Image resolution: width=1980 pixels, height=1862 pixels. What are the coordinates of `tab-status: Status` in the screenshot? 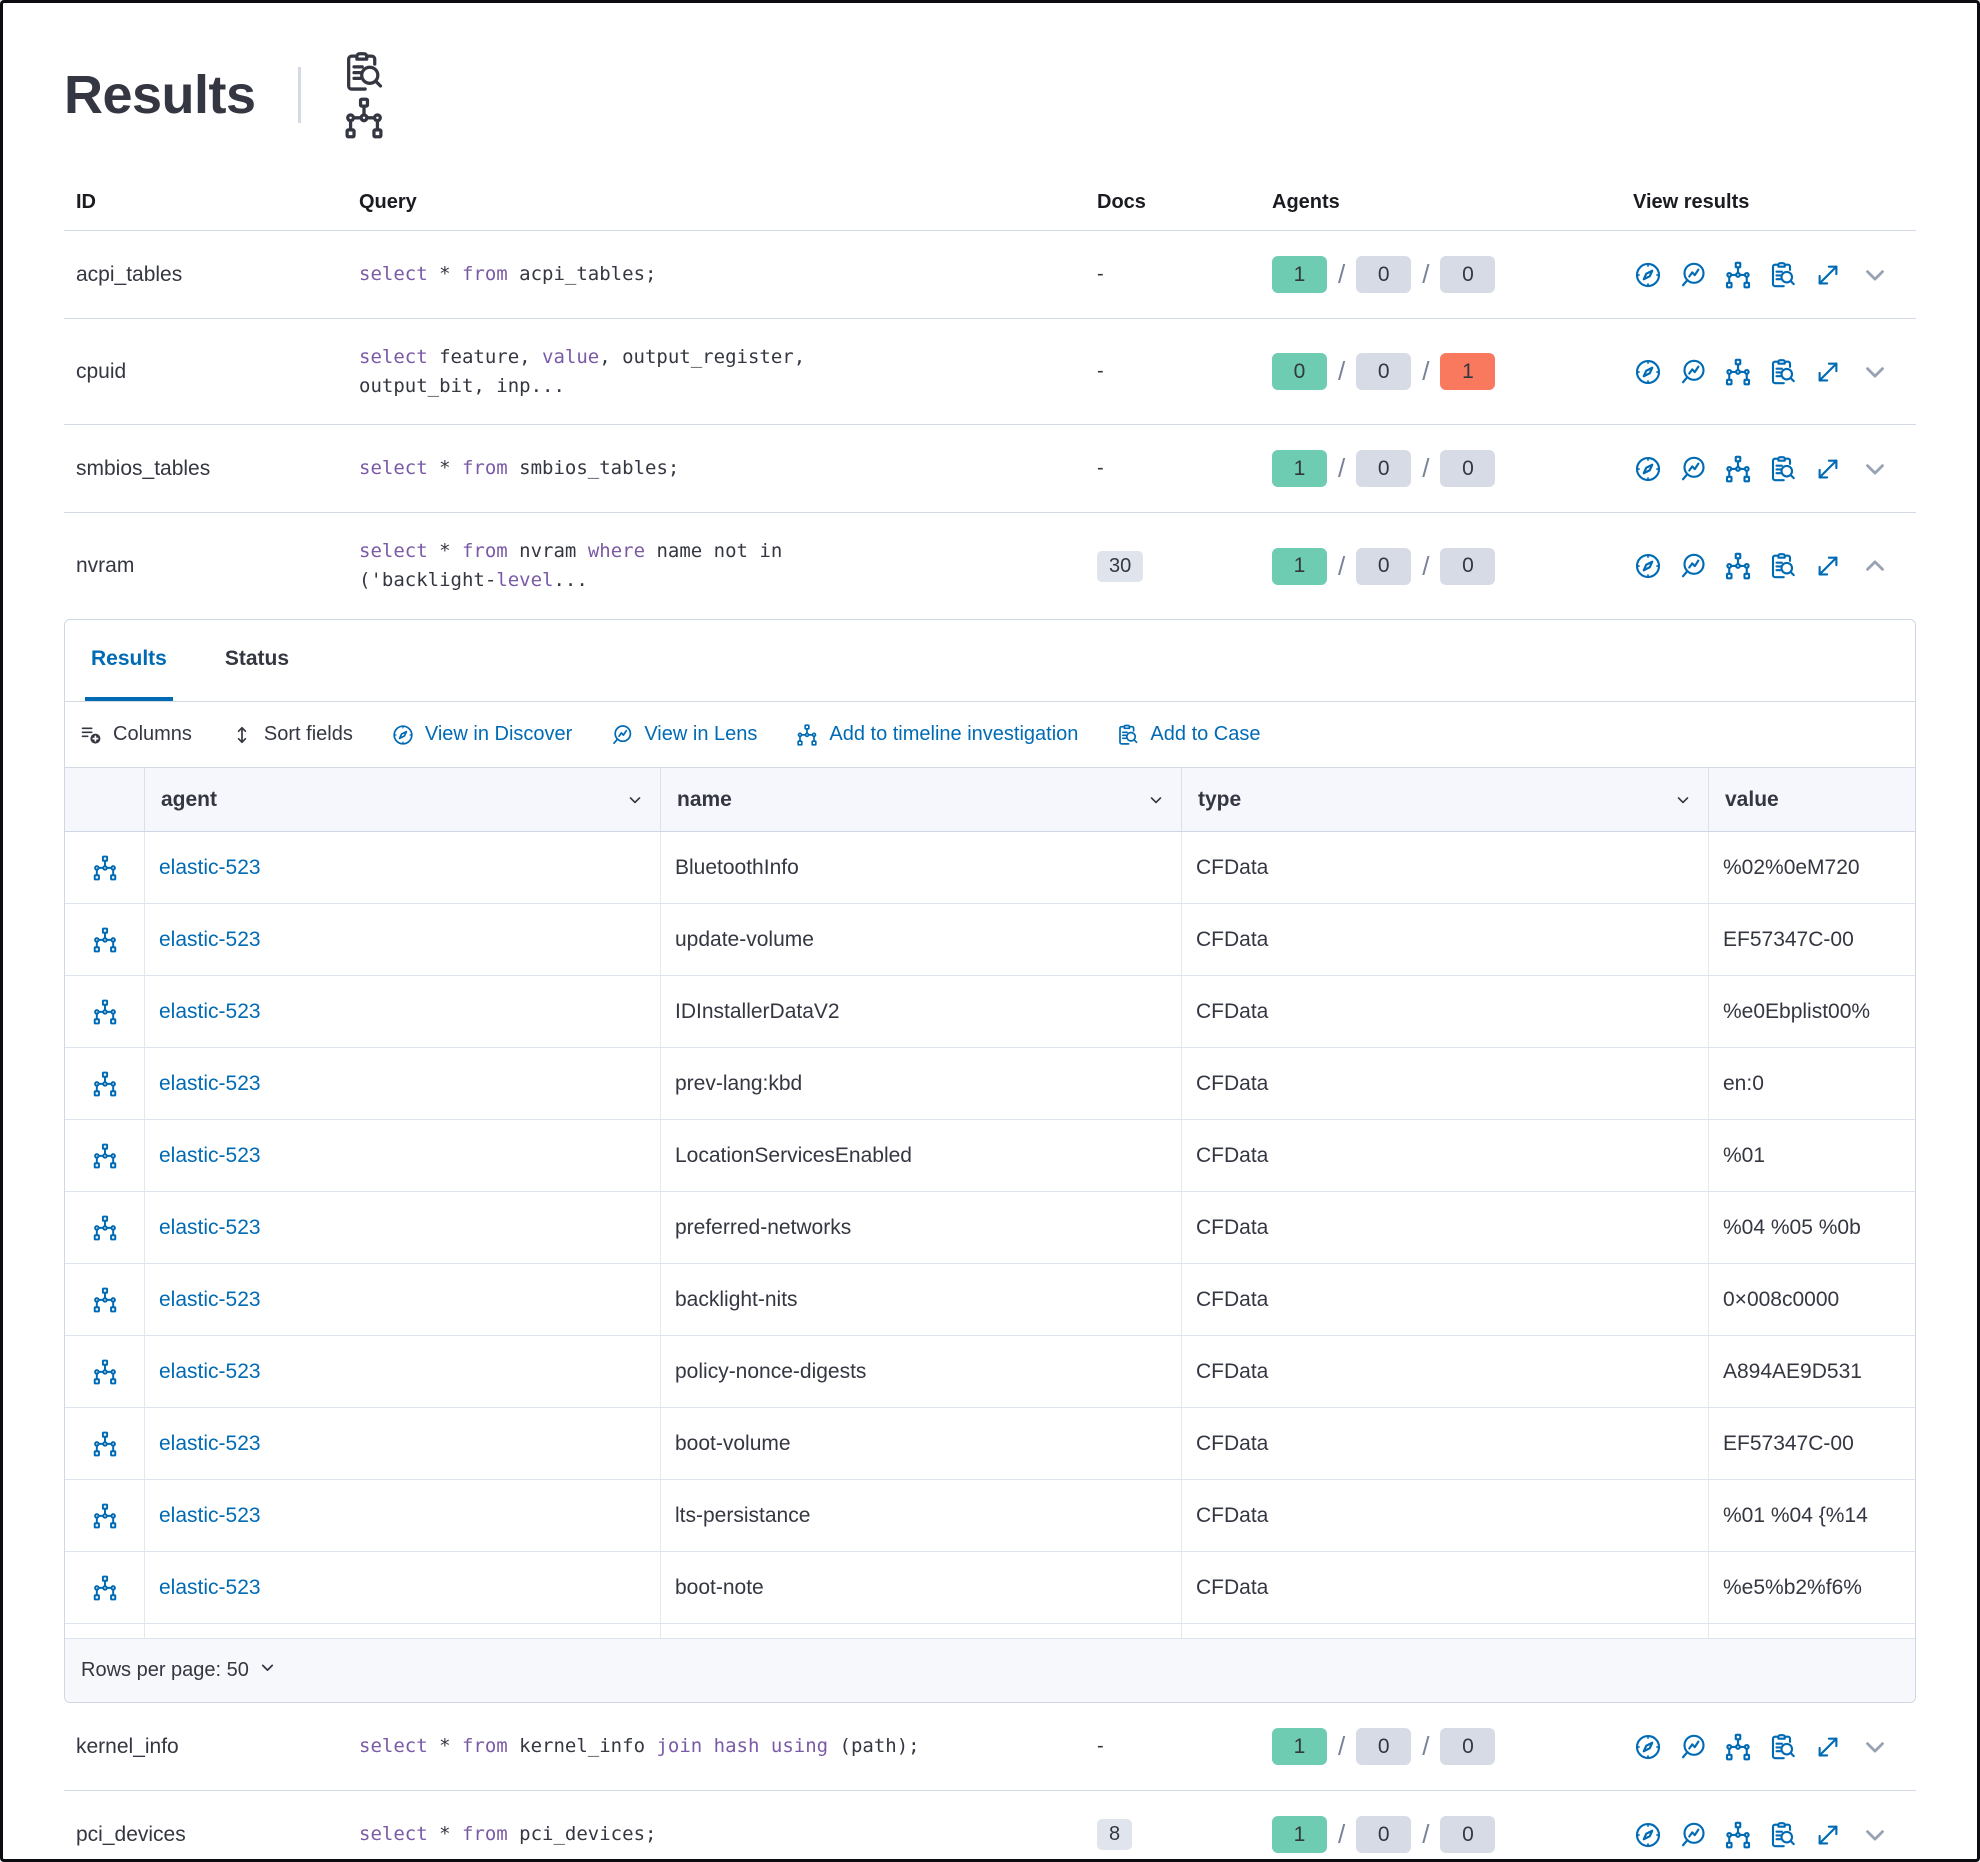 It's located at (257, 658).